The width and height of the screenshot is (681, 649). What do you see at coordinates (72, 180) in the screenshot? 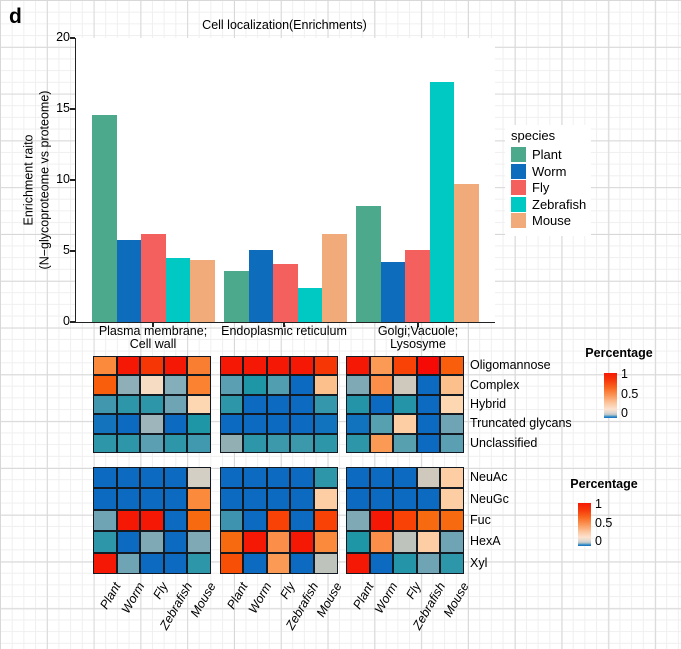
I see `y-tick-mark` at bounding box center [72, 180].